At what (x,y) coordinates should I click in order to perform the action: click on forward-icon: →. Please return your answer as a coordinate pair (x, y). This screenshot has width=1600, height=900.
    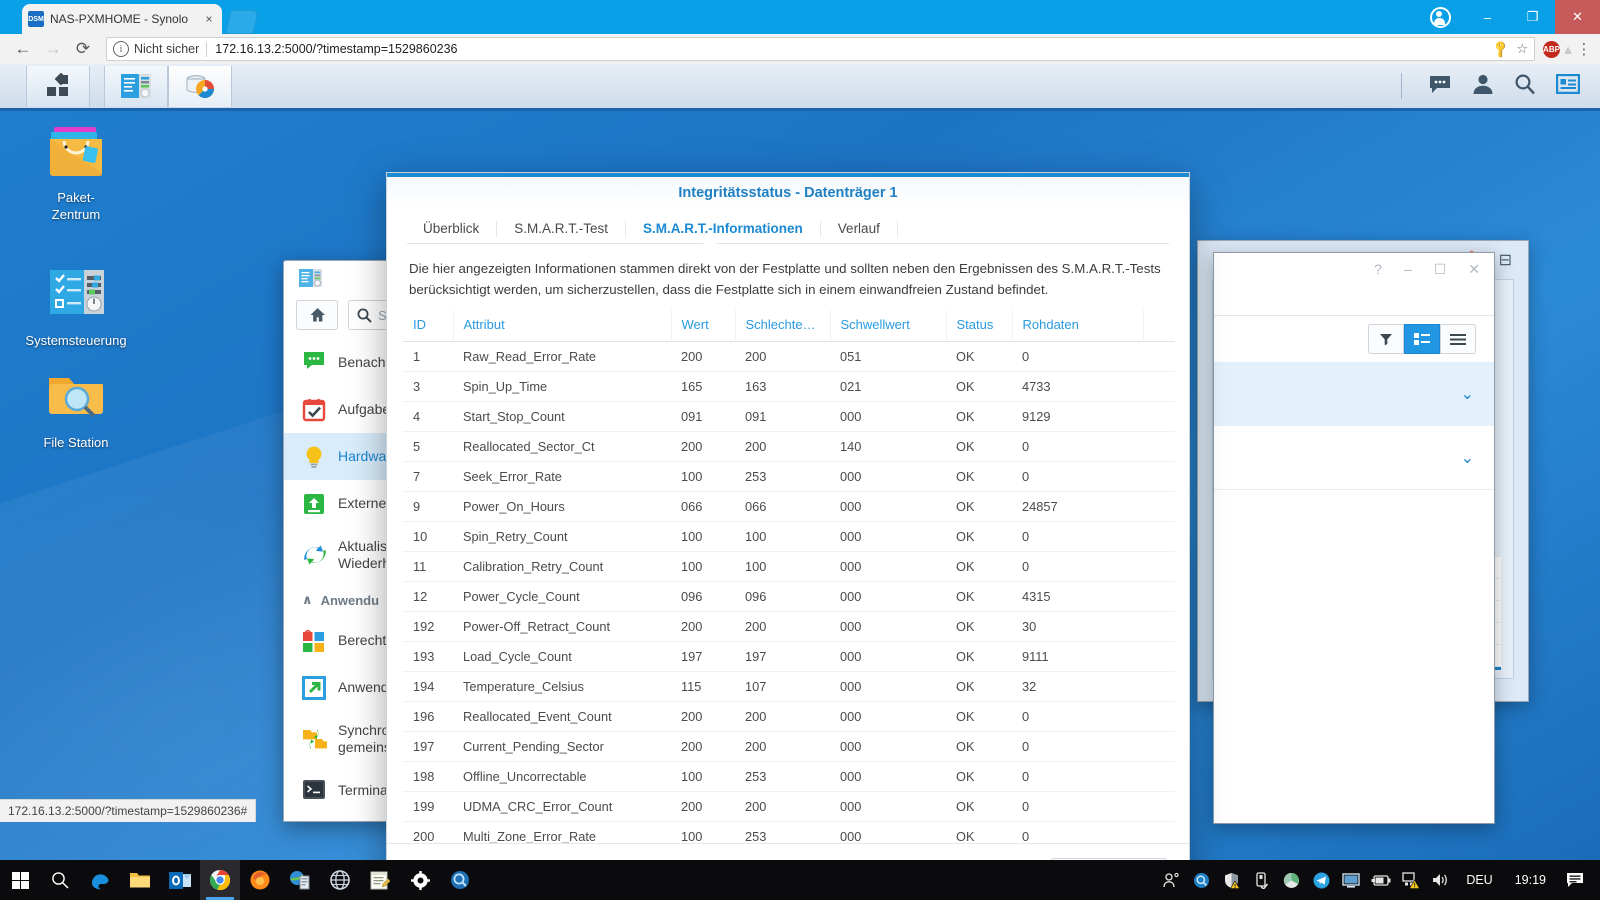
    Looking at the image, I should click on (53, 48).